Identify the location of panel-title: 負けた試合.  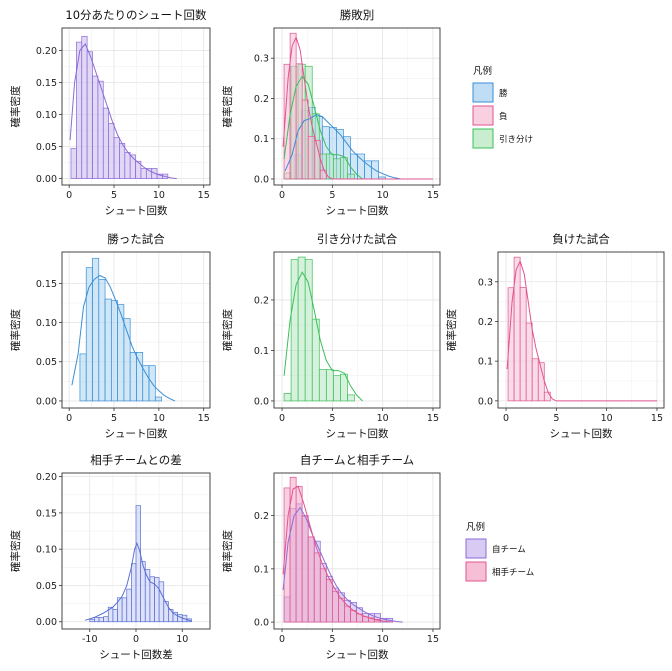
(581, 239).